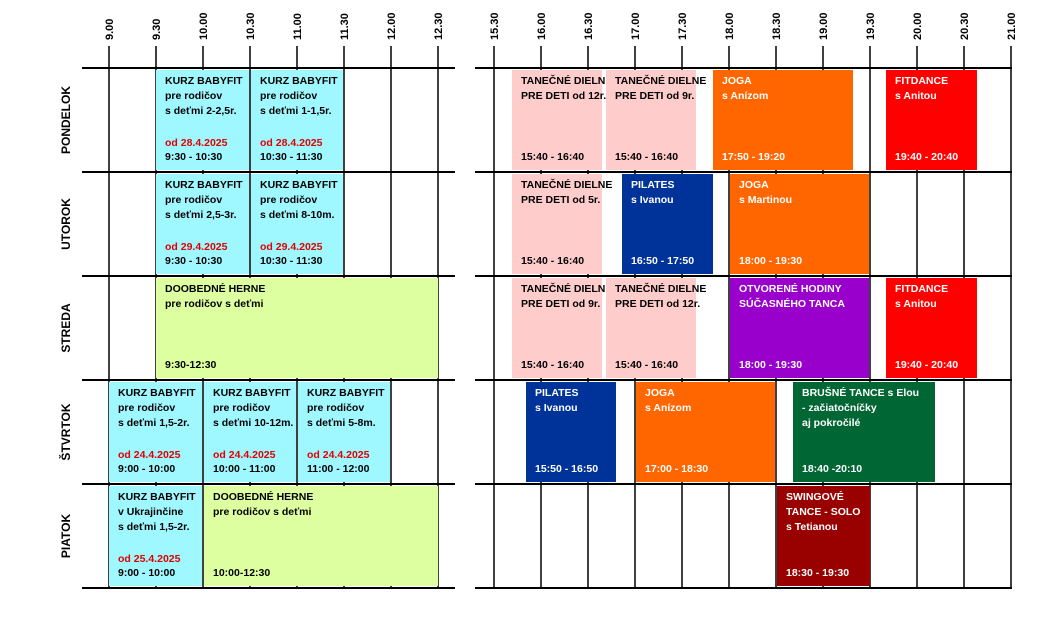 The height and width of the screenshot is (624, 1060). I want to click on event-text: s Tetianou, so click(812, 527).